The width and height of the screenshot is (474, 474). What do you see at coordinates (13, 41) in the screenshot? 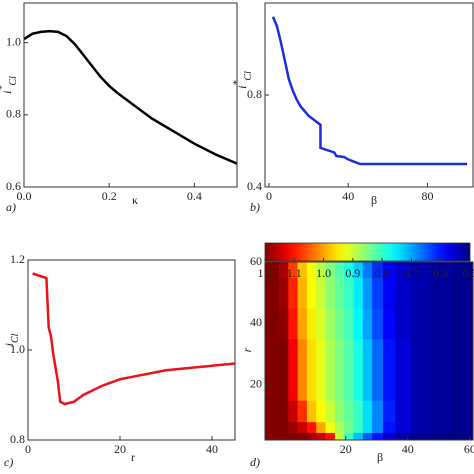
I see `y-tick-label: 1.0` at bounding box center [13, 41].